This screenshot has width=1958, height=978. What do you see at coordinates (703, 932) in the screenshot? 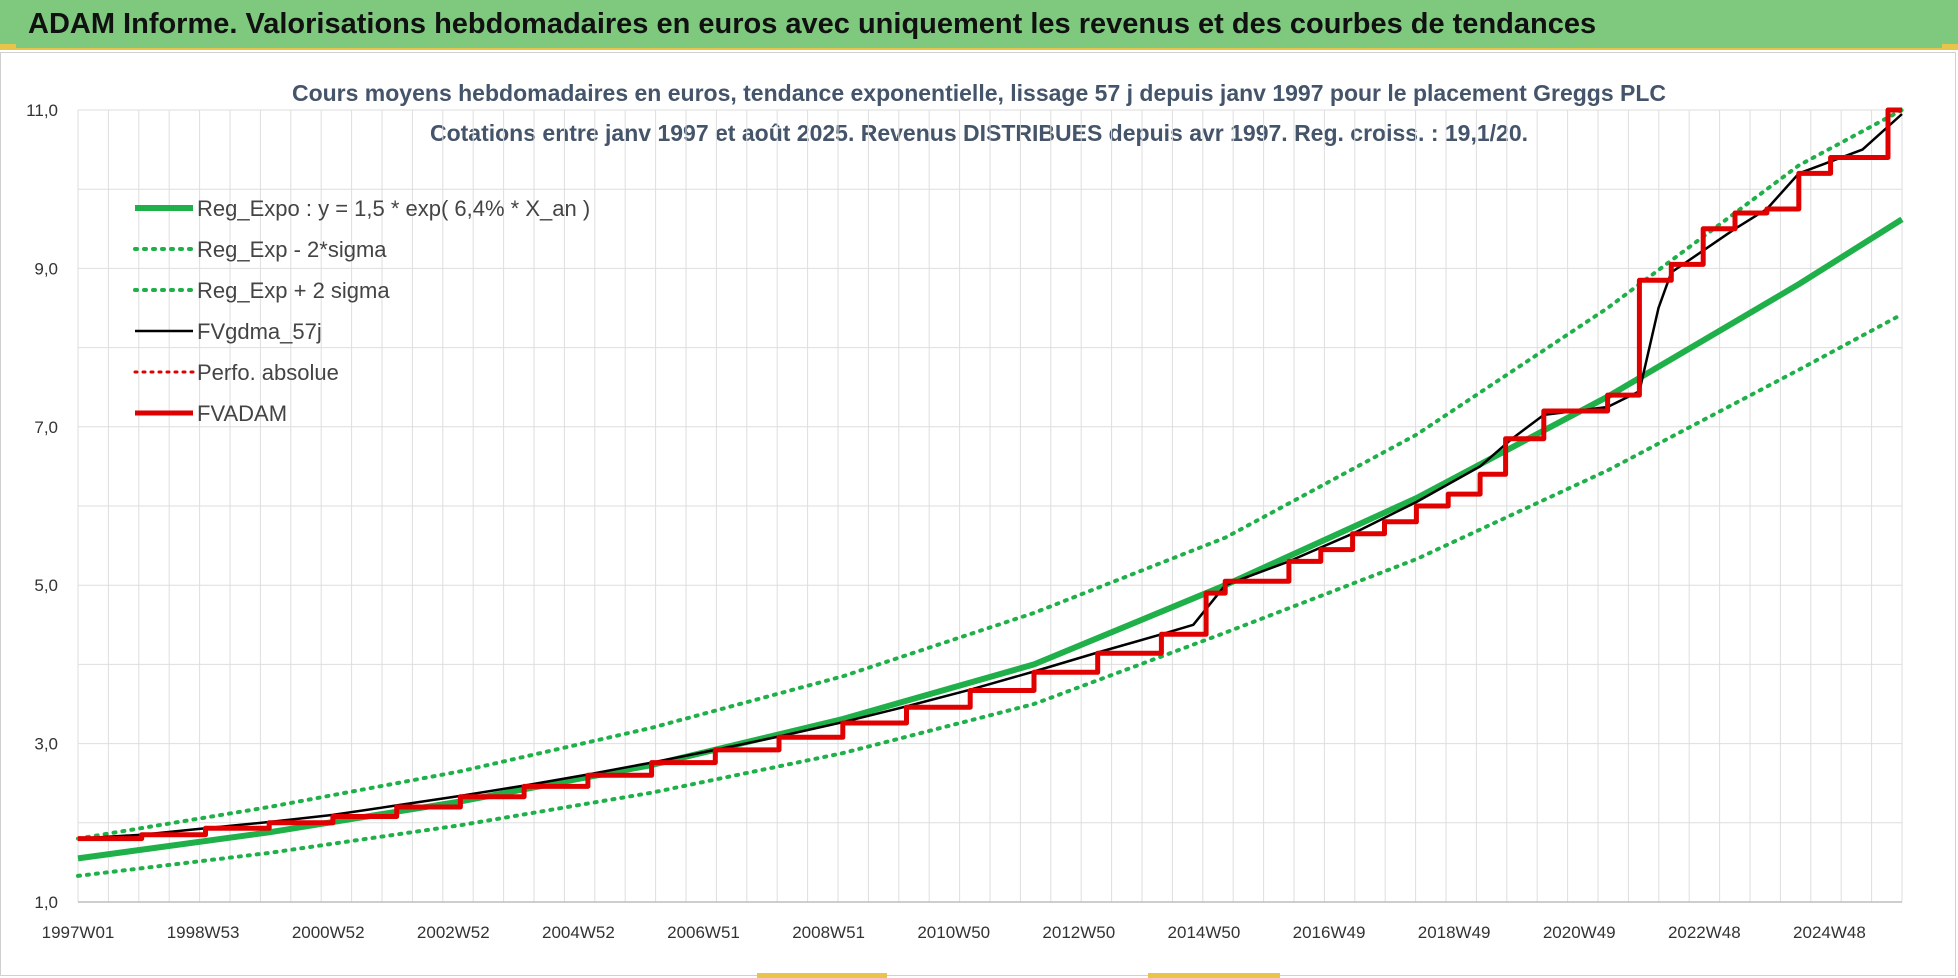
I see `x-tick-label: 2006W51` at bounding box center [703, 932].